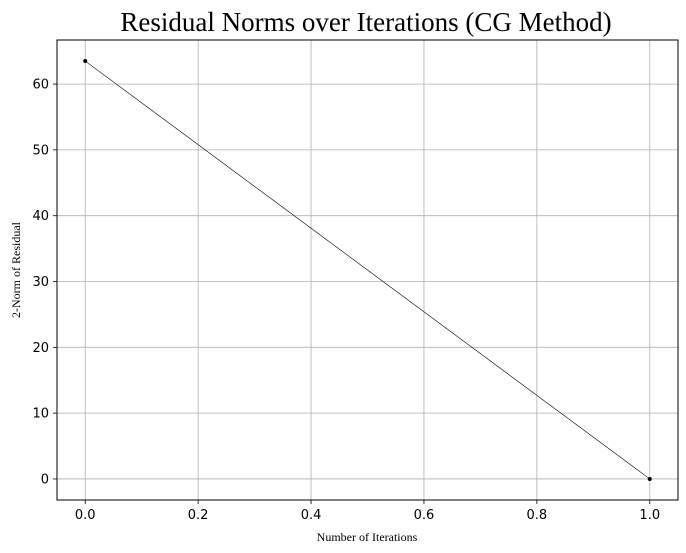  What do you see at coordinates (16, 269) in the screenshot?
I see `y-axis-label: 2-Norm of Residual` at bounding box center [16, 269].